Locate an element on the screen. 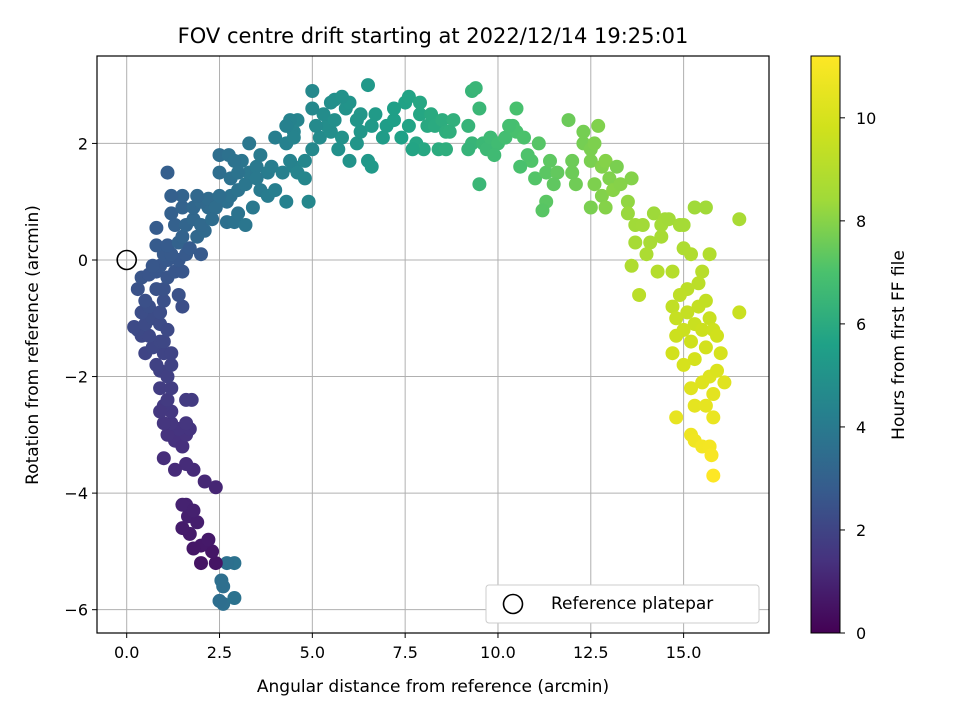 This screenshot has width=960, height=720. colorbar-tick-label: 0 is located at coordinates (861, 633).